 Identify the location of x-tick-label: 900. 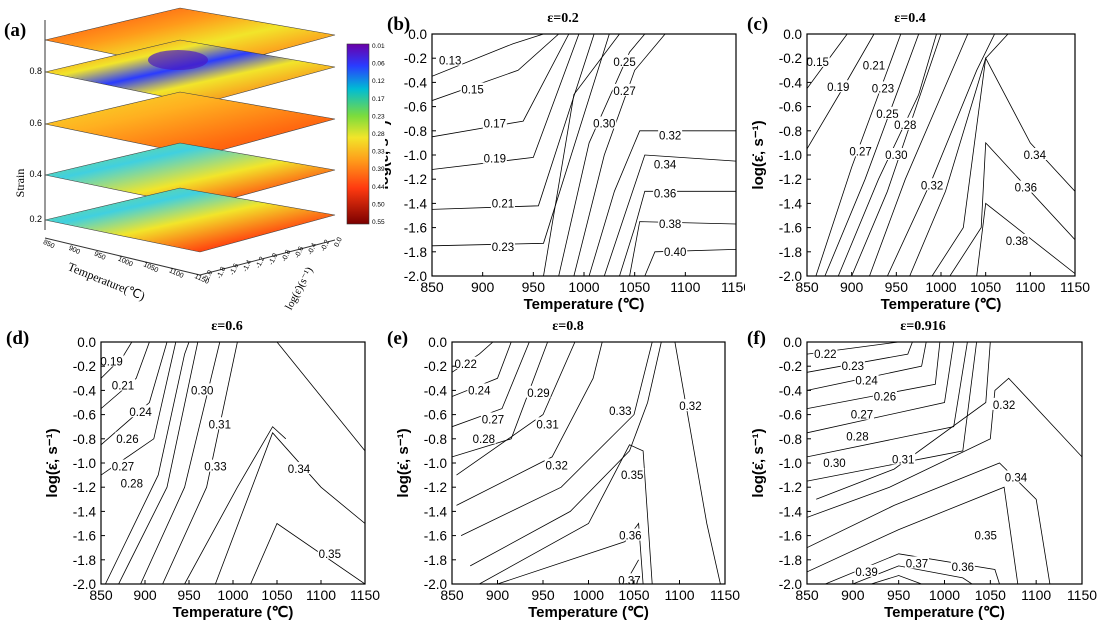
(483, 287).